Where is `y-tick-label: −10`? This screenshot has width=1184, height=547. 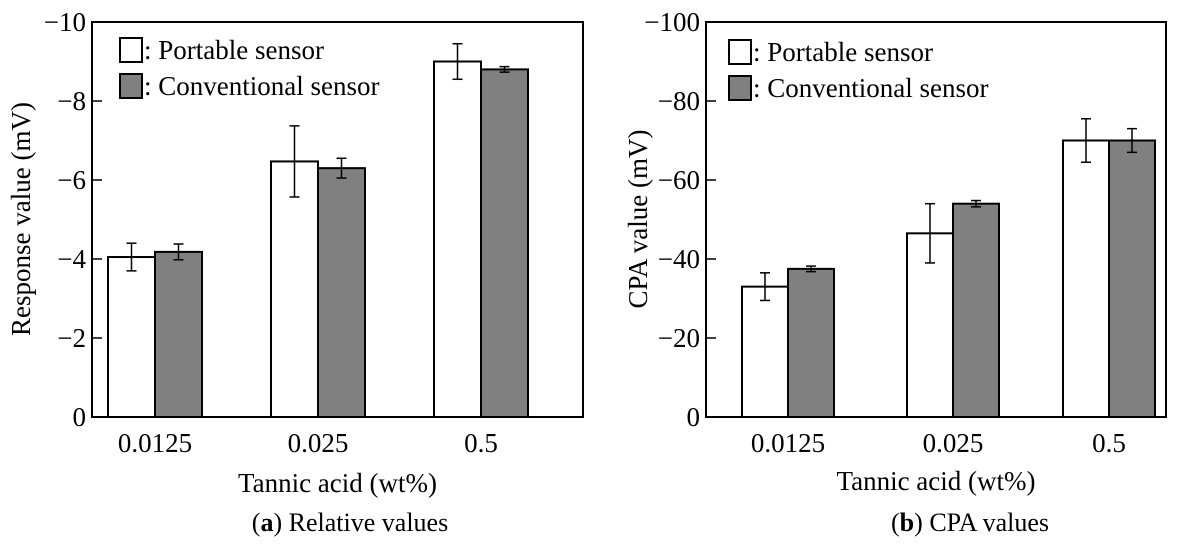 y-tick-label: −10 is located at coordinates (65, 22).